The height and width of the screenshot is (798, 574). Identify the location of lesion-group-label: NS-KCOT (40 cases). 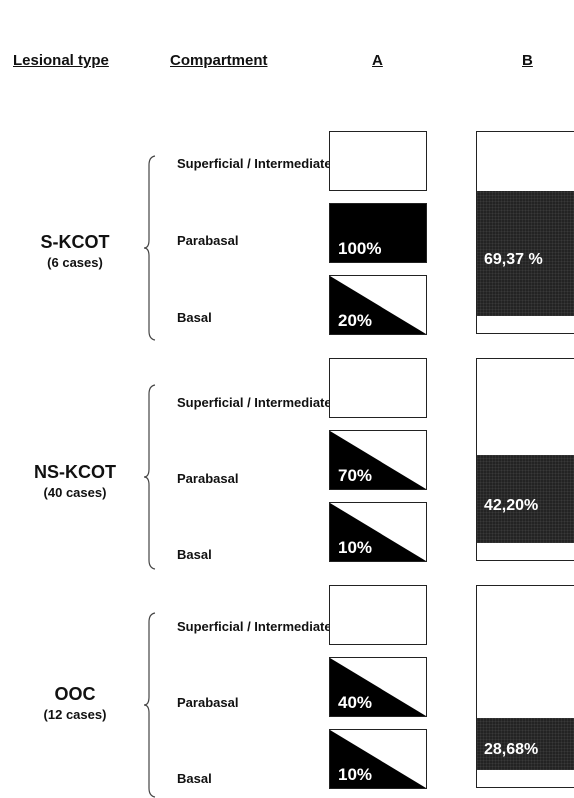
(75, 481).